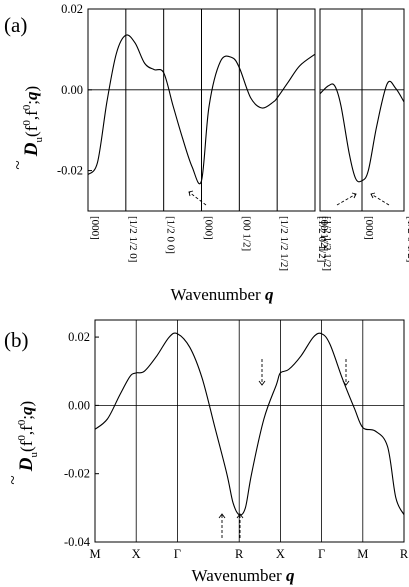  Describe the element at coordinates (70, 171) in the screenshot. I see `panel-a-y-tick-label: -0.02` at that location.